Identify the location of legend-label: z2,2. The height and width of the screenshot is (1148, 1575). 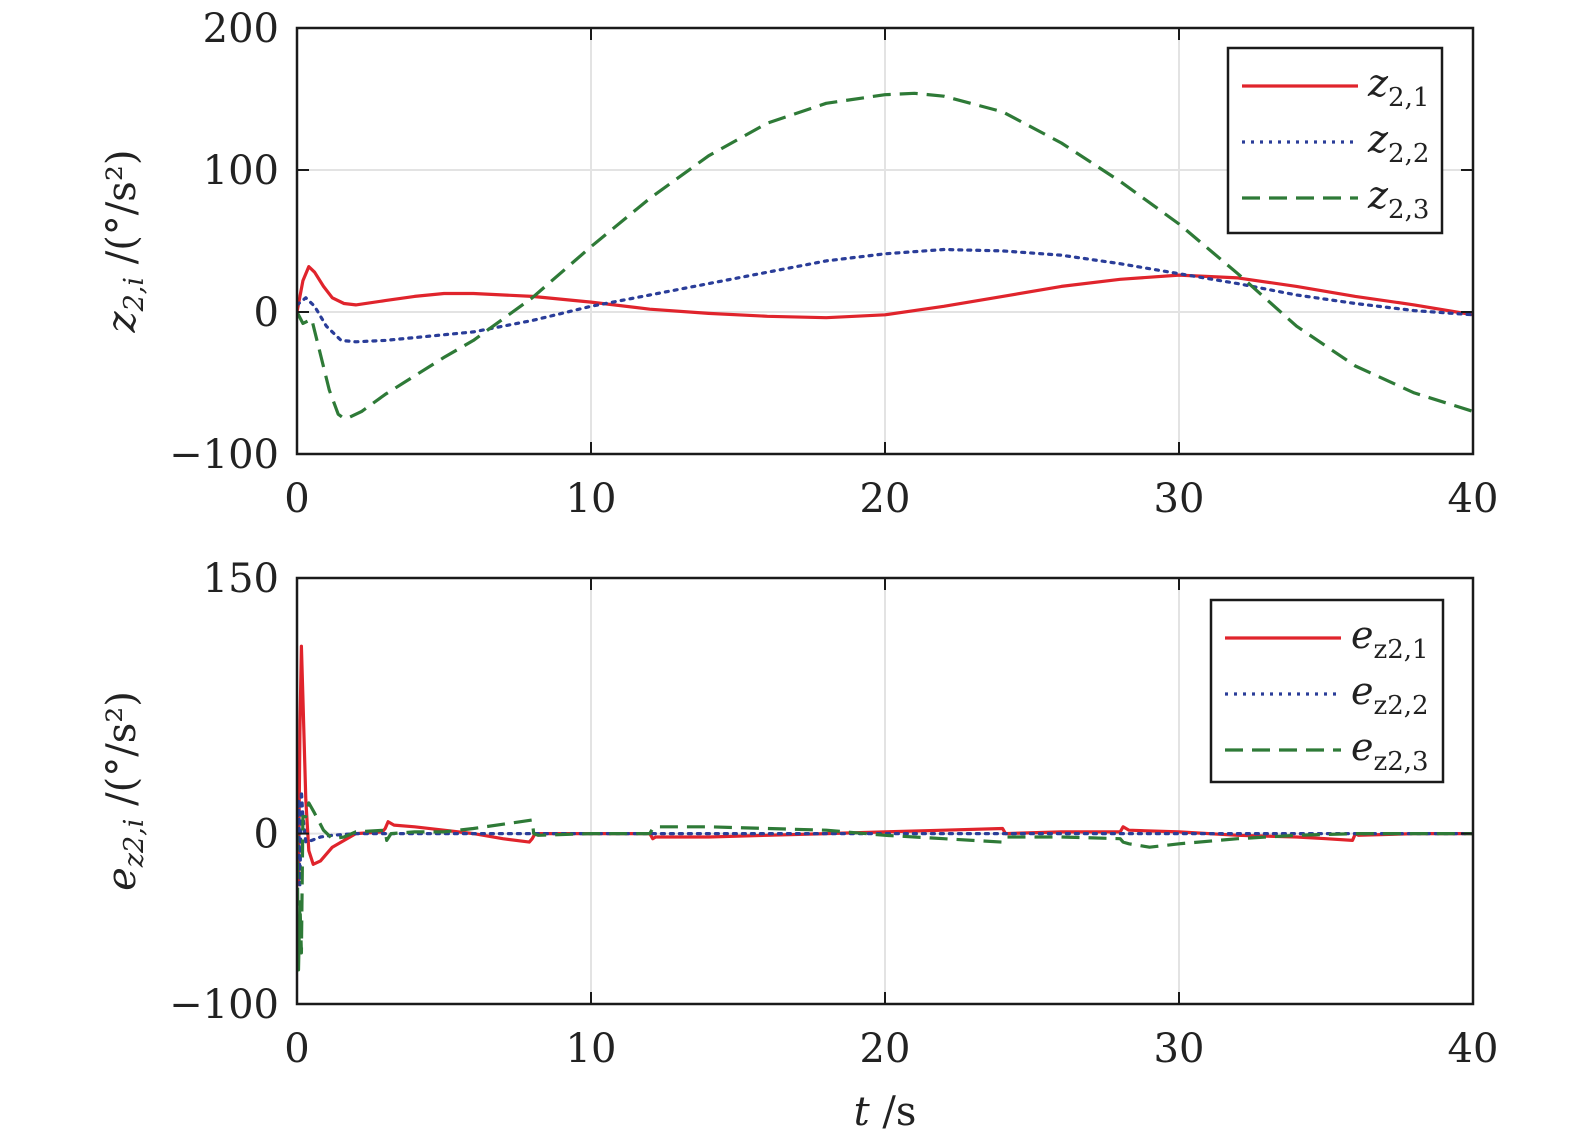
(1398, 143).